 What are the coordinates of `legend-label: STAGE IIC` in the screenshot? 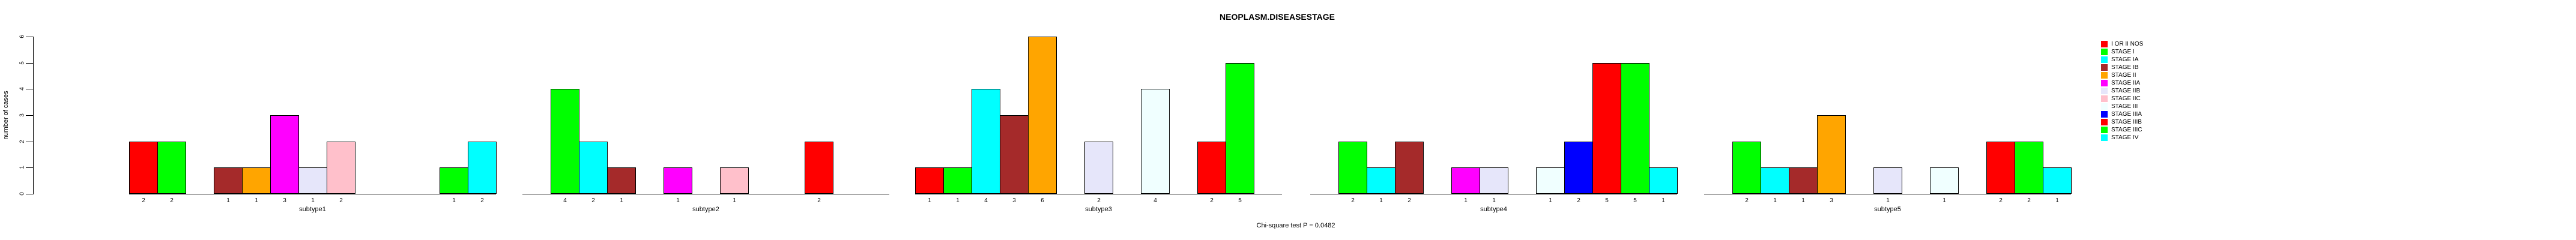 It's located at (2126, 99).